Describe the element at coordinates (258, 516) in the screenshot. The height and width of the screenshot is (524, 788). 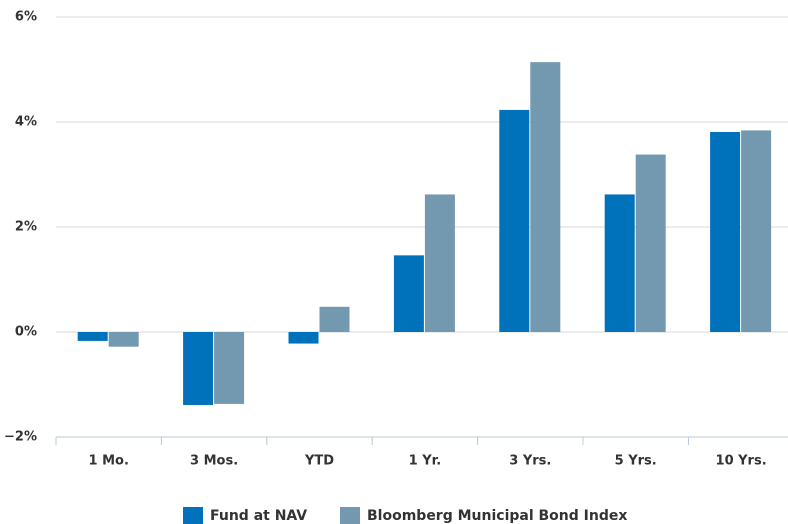
I see `legend-label: Fund at NAV` at that location.